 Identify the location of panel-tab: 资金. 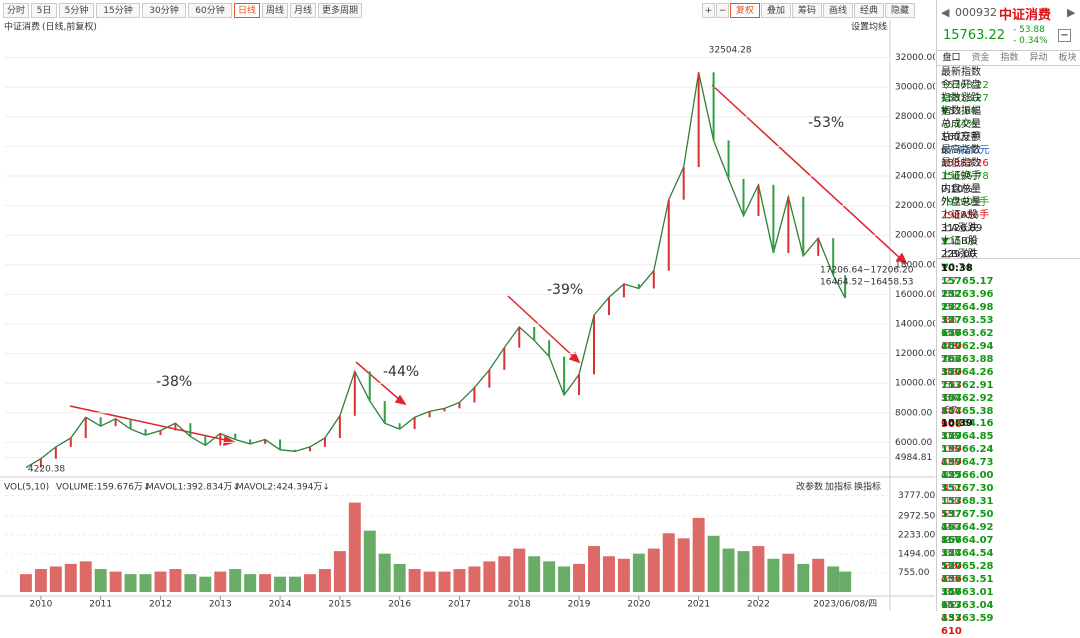
(980, 58).